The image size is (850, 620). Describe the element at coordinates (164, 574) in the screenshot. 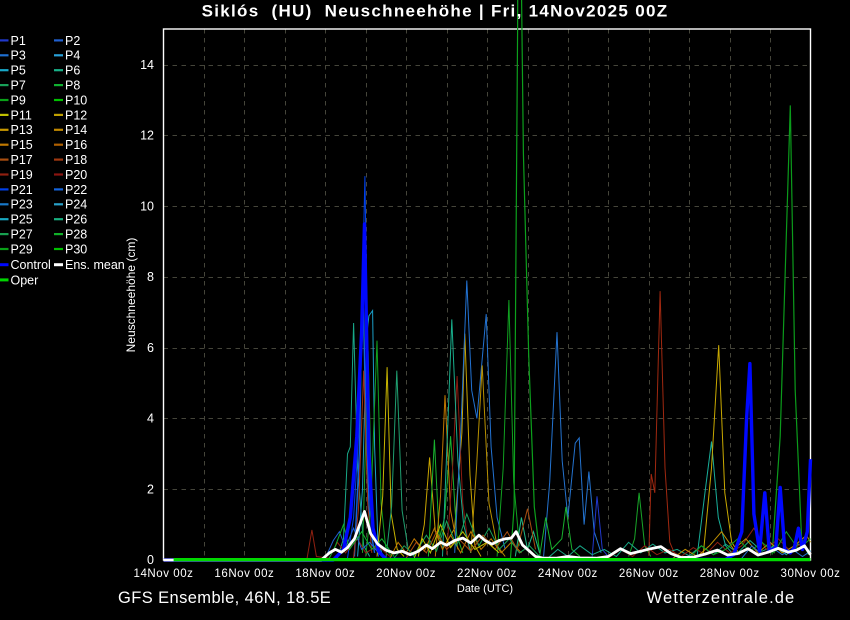

I see `svg-text: 14Nov 00z` at that location.